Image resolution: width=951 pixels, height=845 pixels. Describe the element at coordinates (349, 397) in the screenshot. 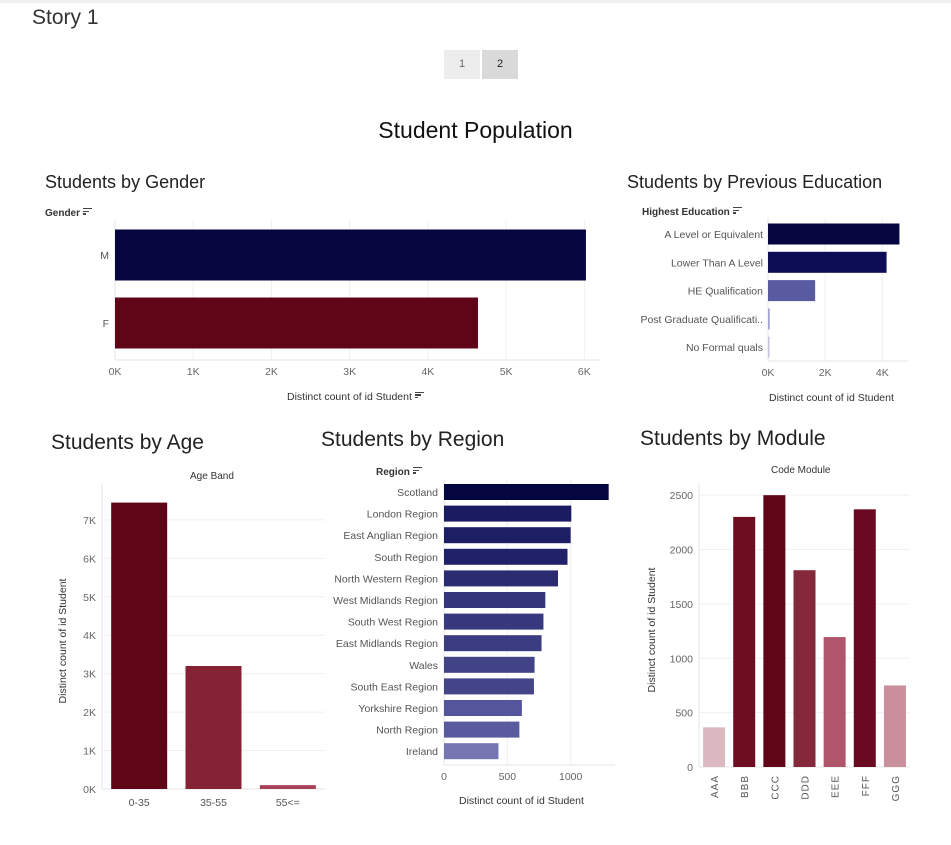

I see `gender-x-axis-label: Distinct count of id Student` at that location.